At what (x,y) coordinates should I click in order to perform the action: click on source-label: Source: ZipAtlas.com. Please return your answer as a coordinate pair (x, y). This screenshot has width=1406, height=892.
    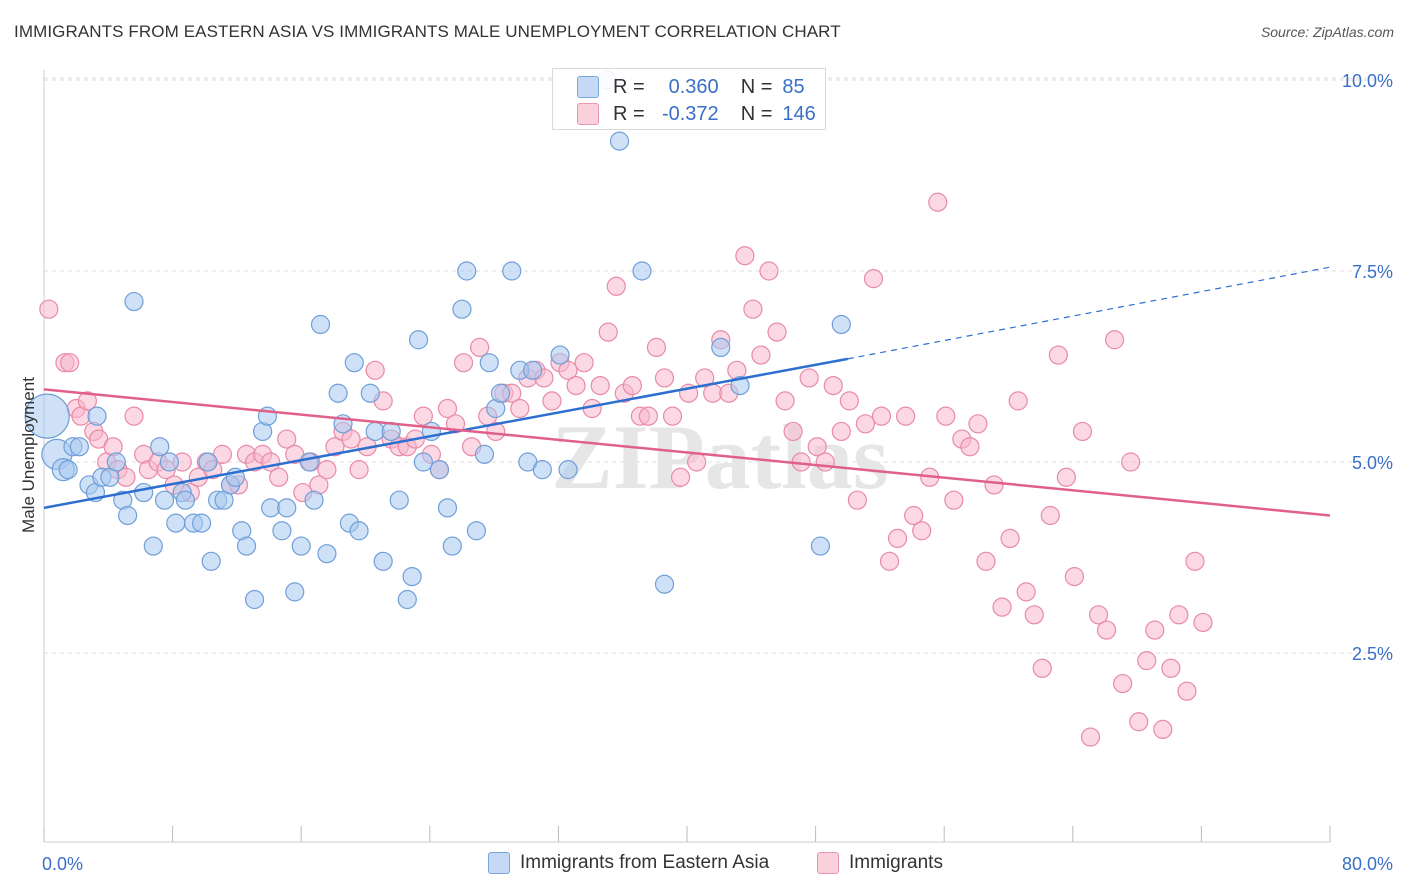
    Looking at the image, I should click on (1327, 32).